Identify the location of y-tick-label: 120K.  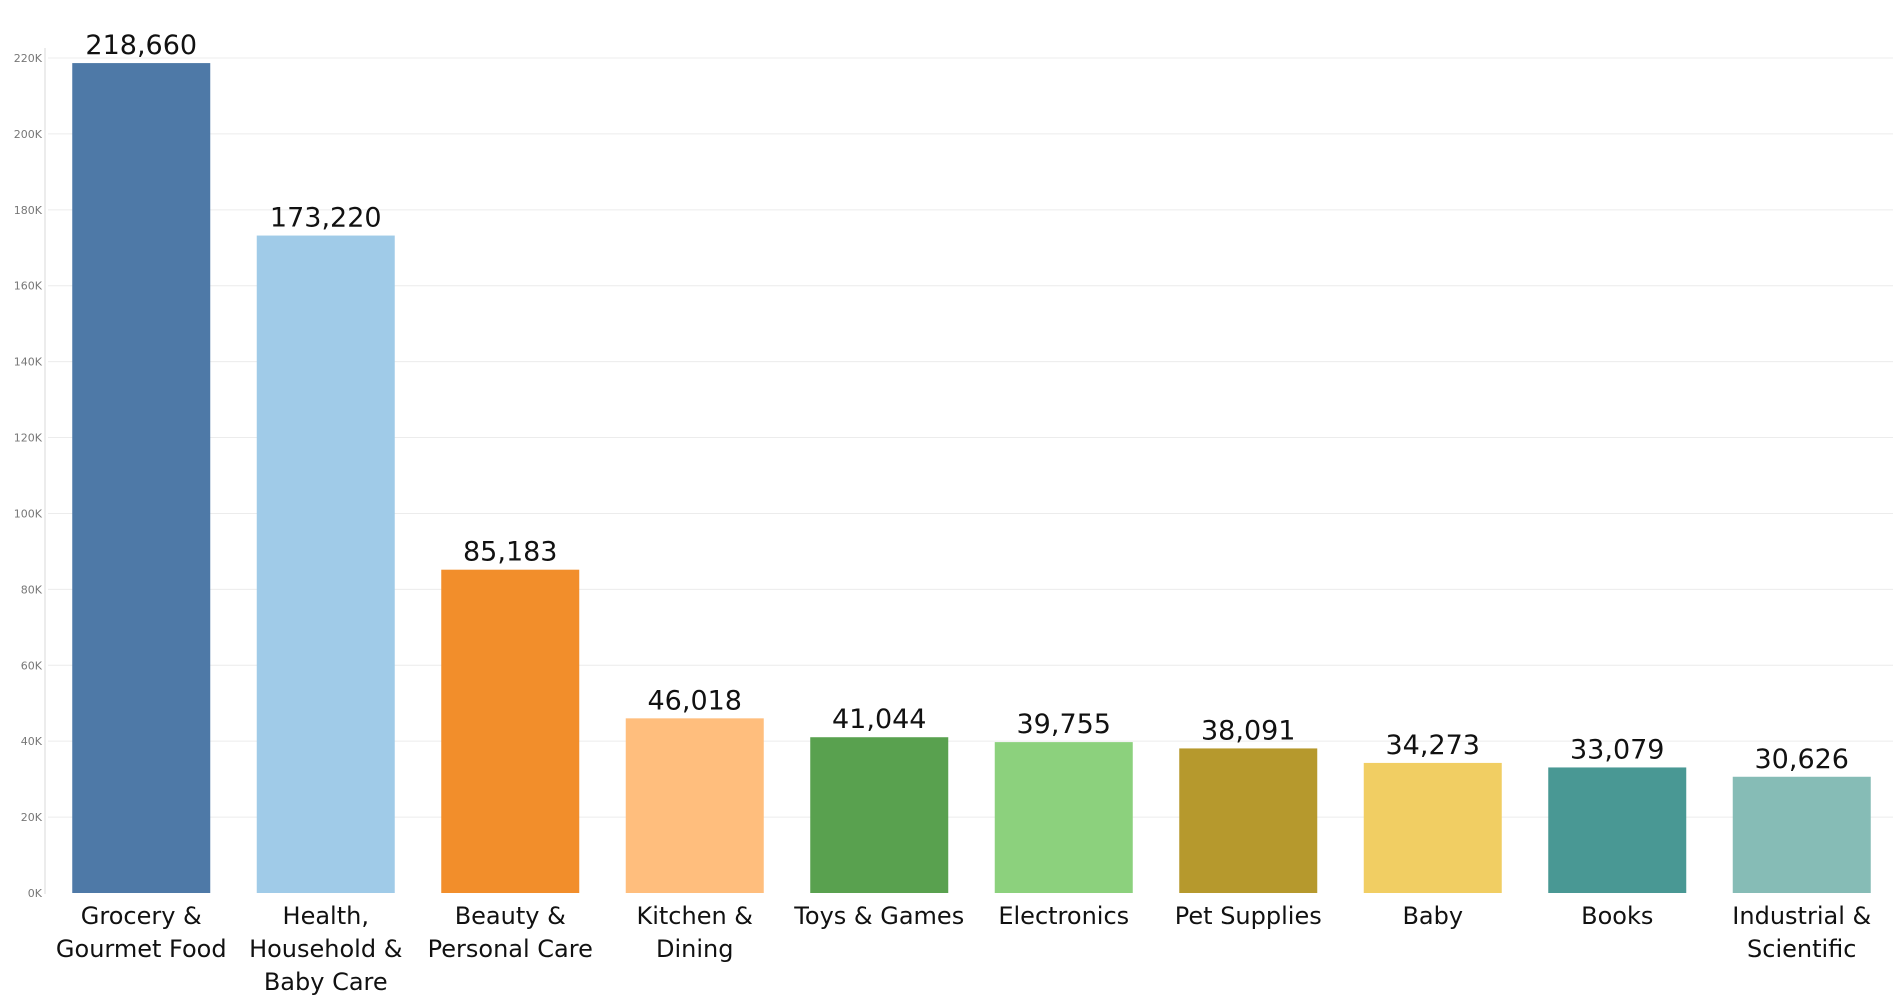
(28, 438).